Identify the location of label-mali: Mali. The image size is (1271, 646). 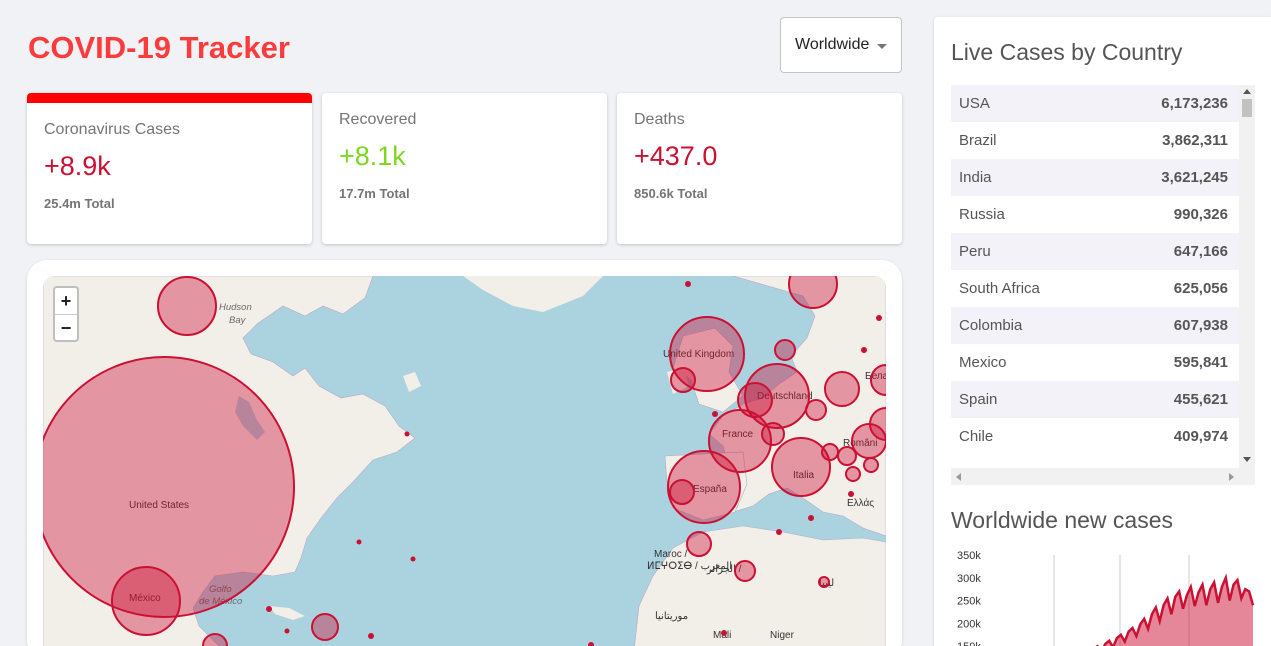
(722, 635).